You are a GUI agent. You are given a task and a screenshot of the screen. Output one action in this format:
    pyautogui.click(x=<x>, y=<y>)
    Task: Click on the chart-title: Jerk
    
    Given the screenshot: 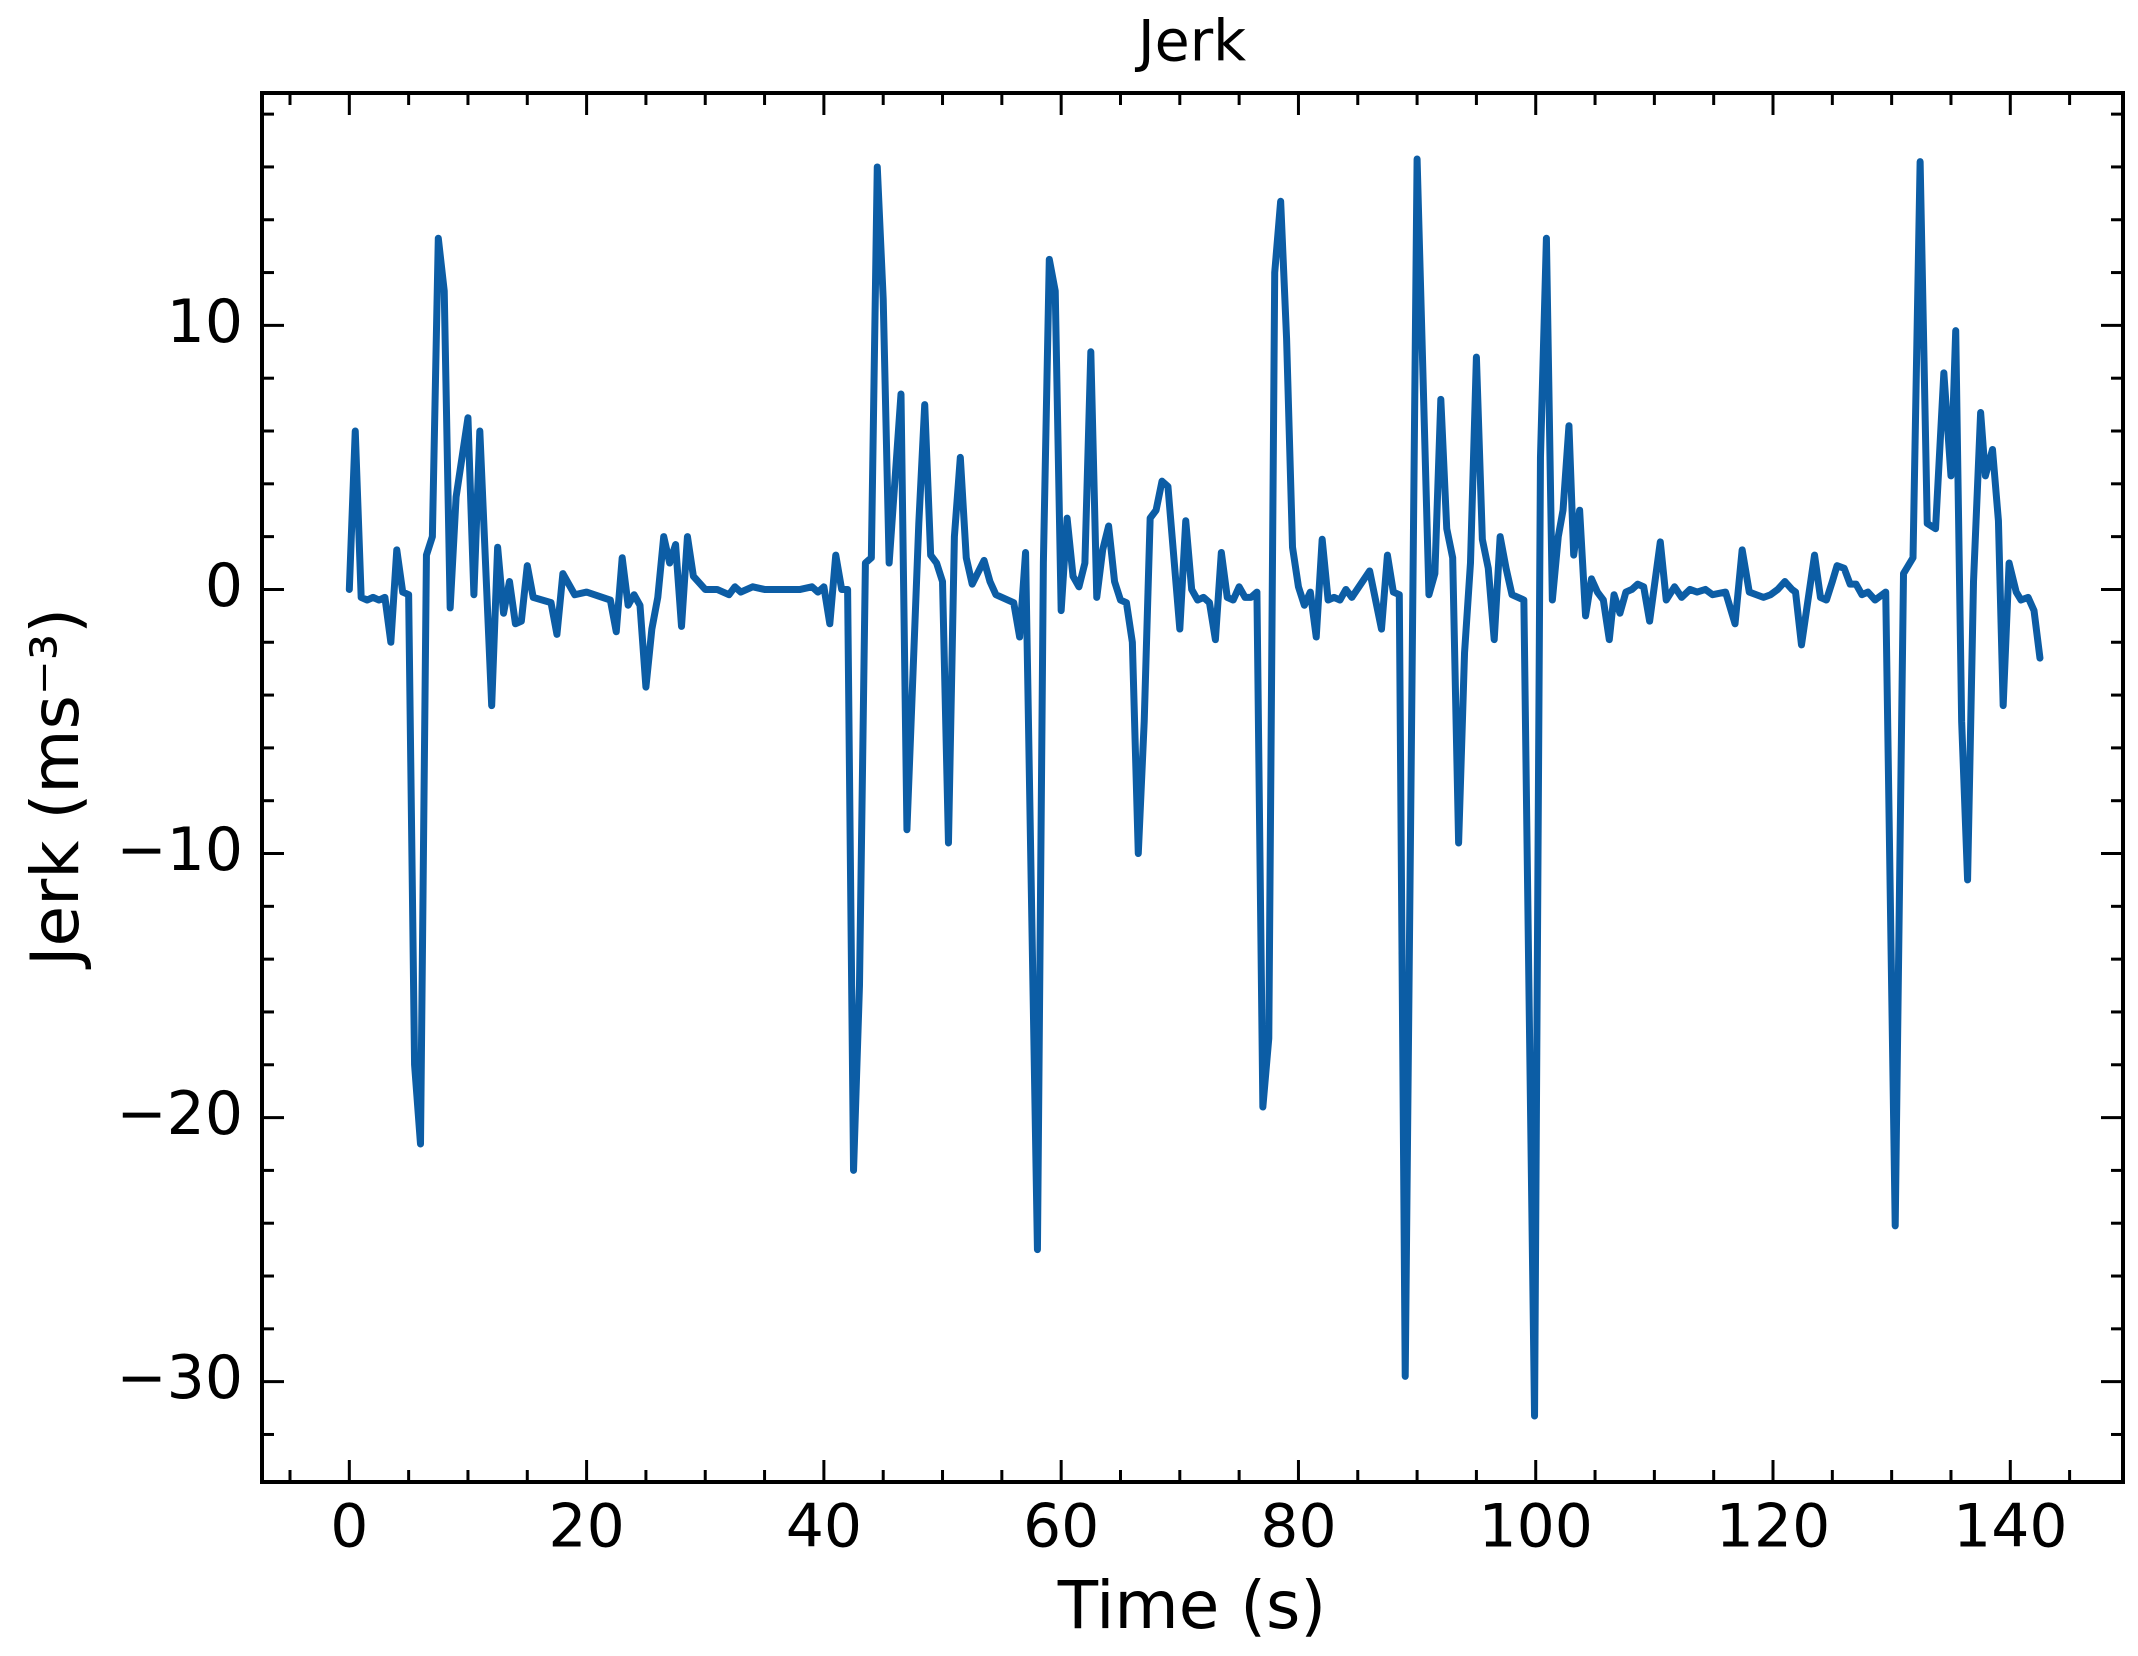 What is the action you would take?
    pyautogui.click(x=1190, y=42)
    